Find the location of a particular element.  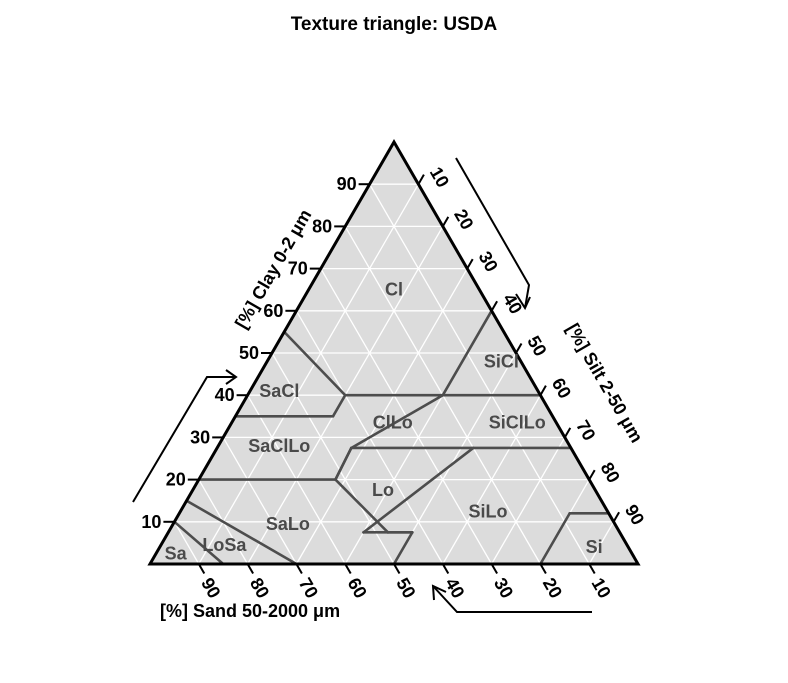

silt-tick-label: 70 is located at coordinates (585, 430).